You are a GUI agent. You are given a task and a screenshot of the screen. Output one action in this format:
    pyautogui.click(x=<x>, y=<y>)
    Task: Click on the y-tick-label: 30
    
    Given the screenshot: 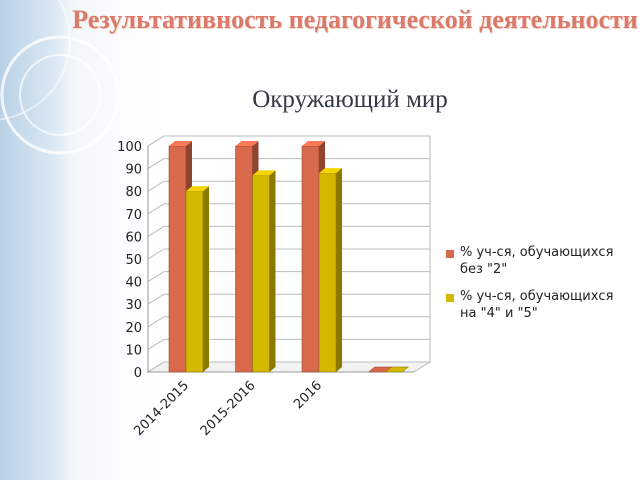 What is the action you would take?
    pyautogui.click(x=133, y=305)
    